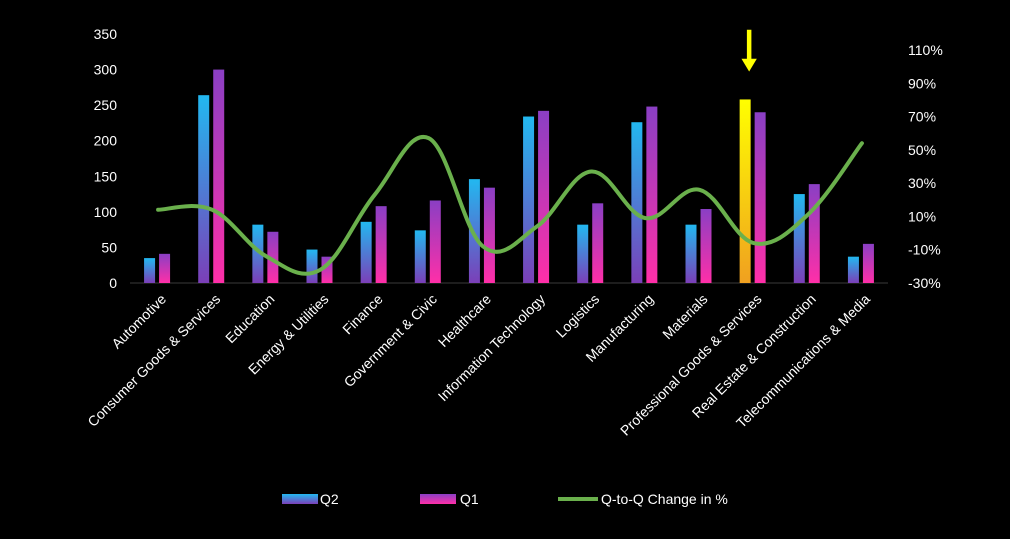  Describe the element at coordinates (922, 183) in the screenshot. I see `right-axis-tick-label: 30%` at that location.